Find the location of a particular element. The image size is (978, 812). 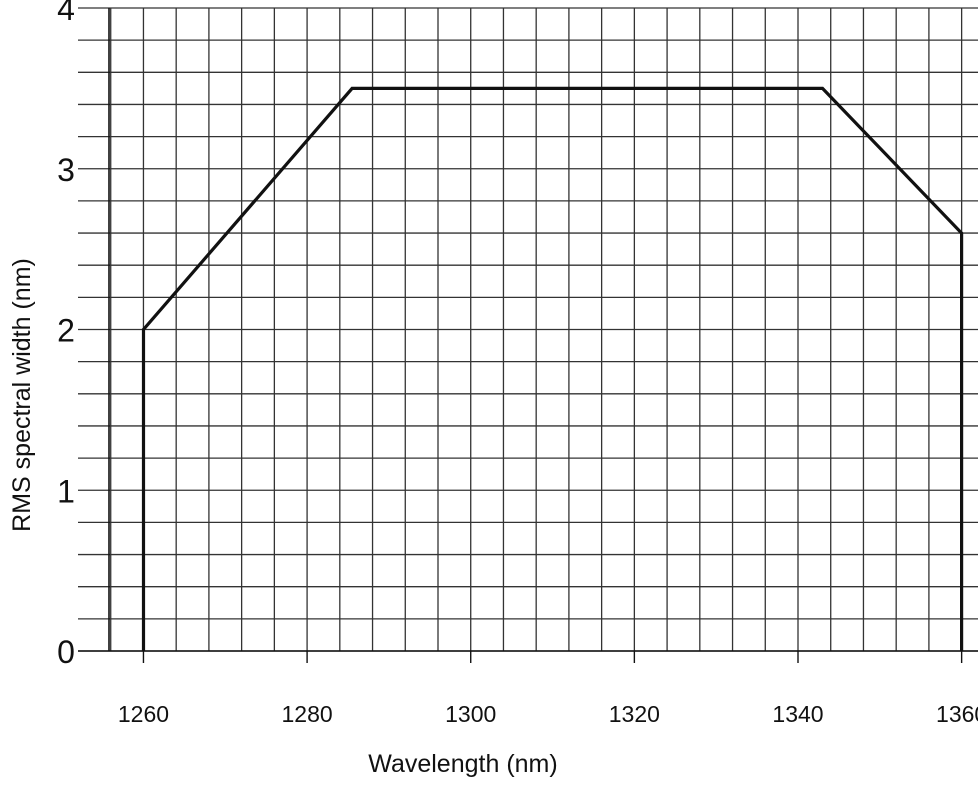

y-tick-label: 0 is located at coordinates (66, 652).